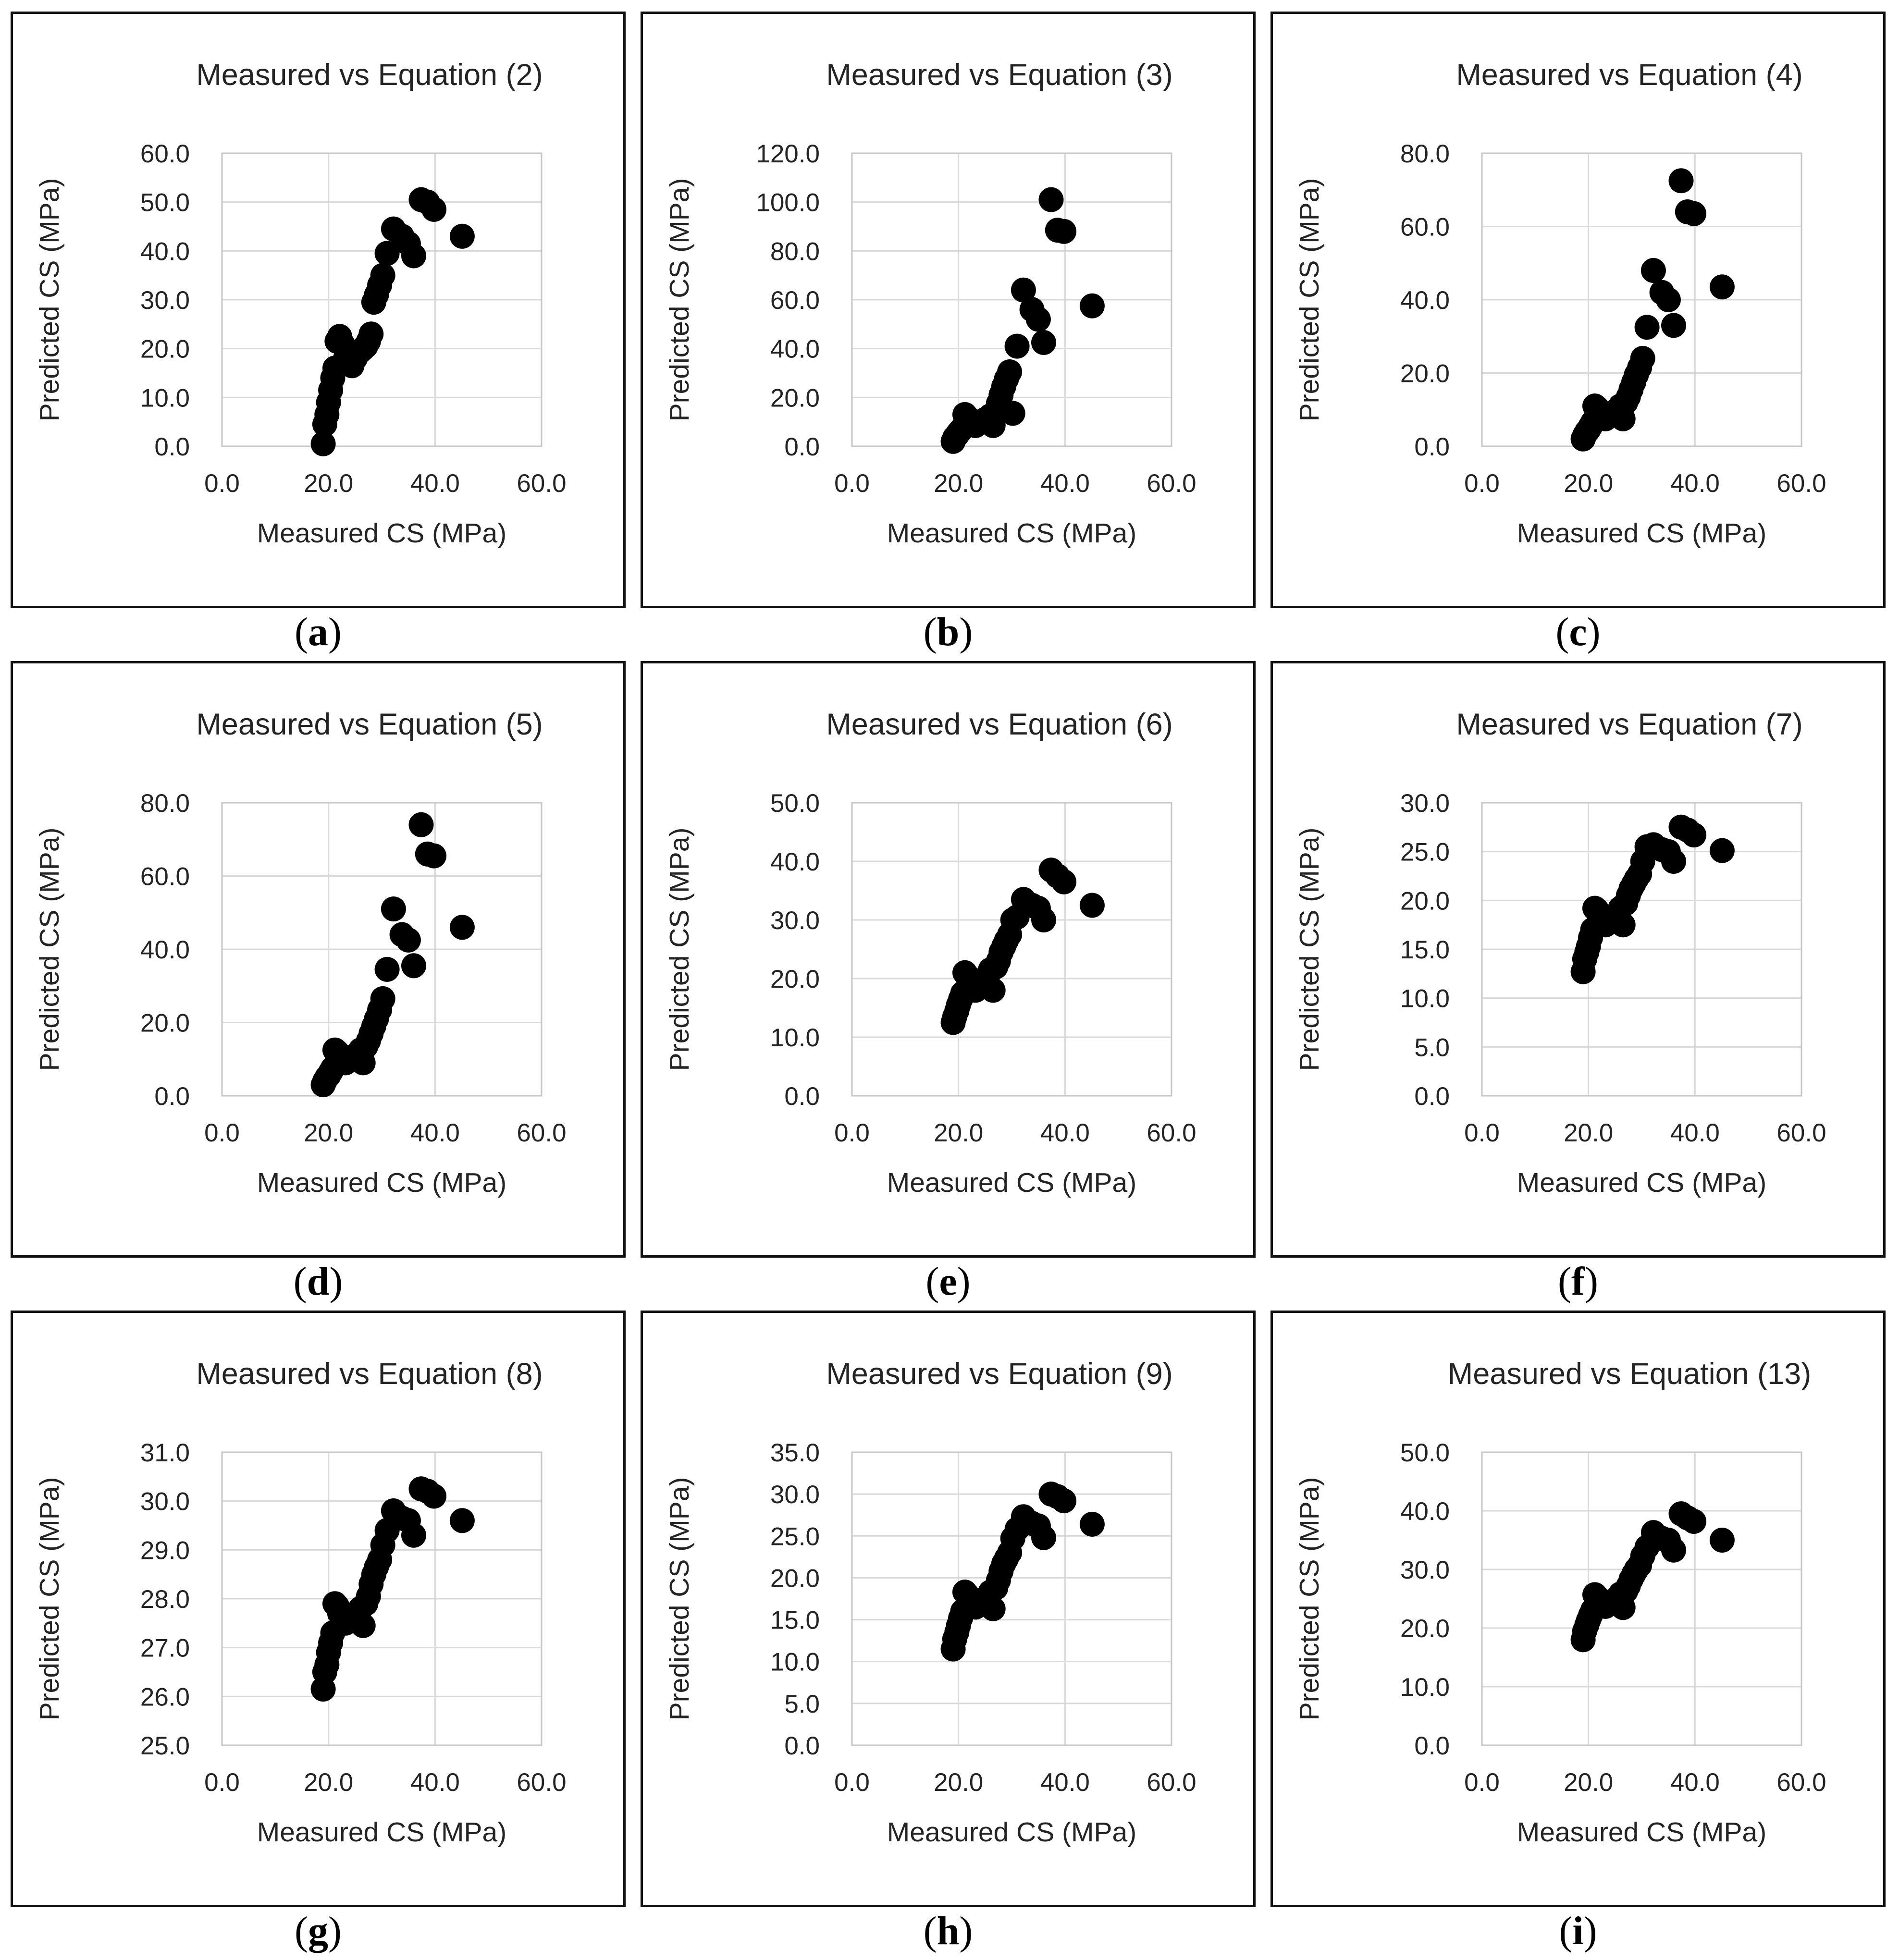 The image size is (1887, 1960). Describe the element at coordinates (165, 1453) in the screenshot. I see `y-tick-label: 31.0` at that location.